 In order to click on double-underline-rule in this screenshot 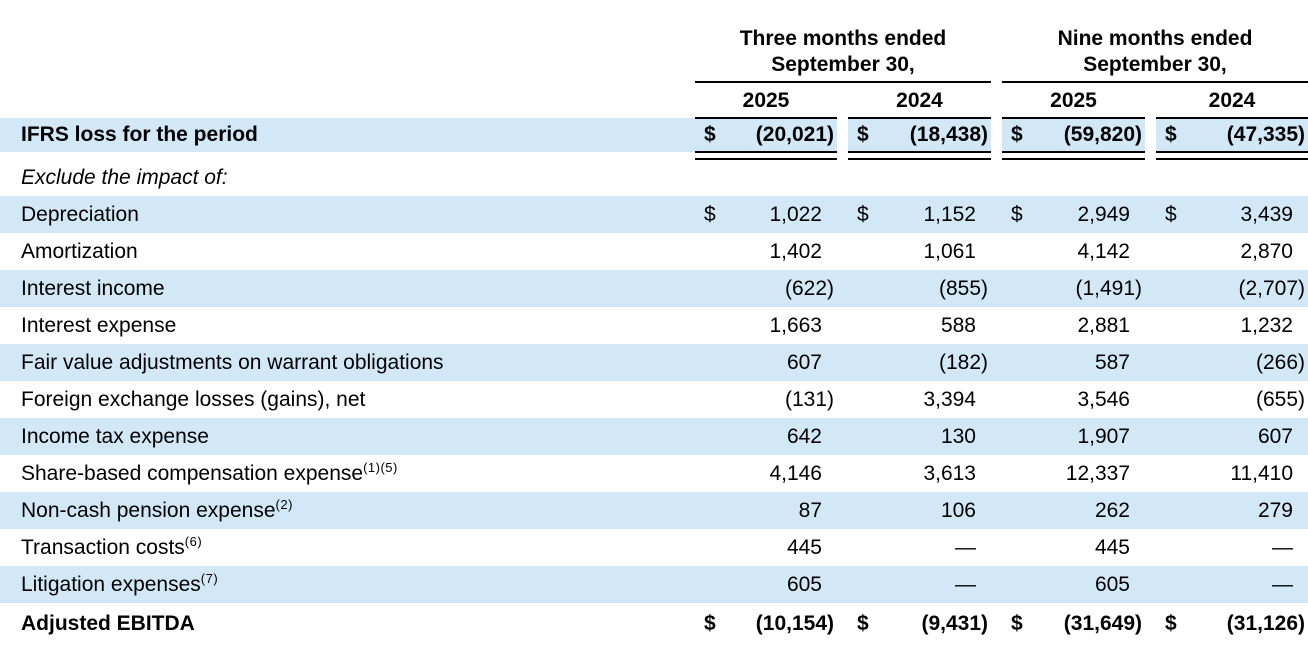, I will do `click(654, 156)`.